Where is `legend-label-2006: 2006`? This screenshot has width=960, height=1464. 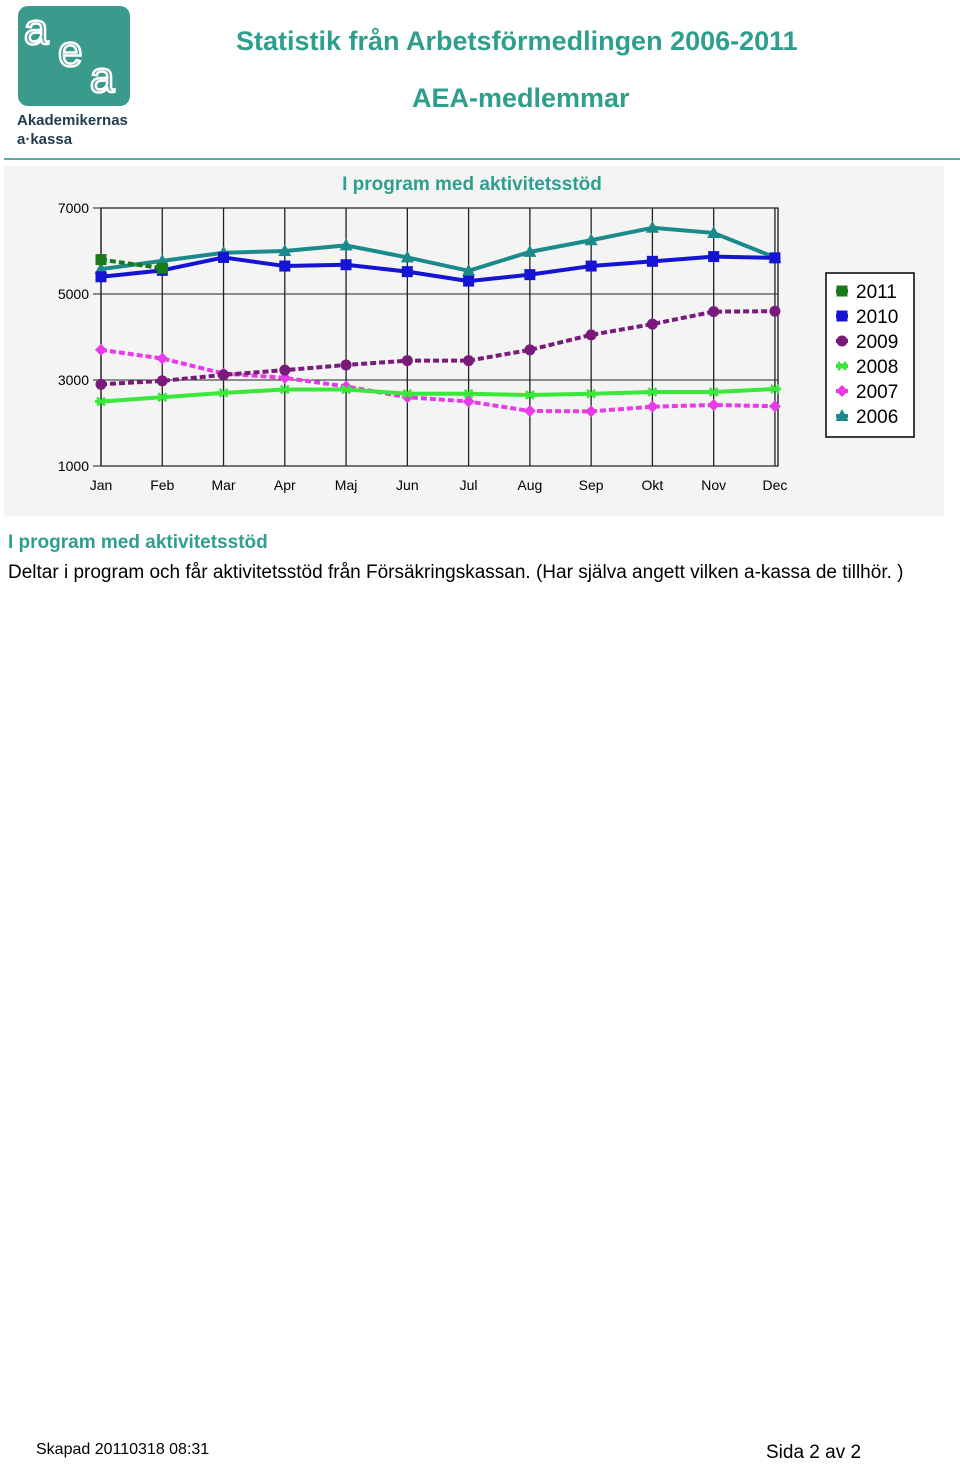 legend-label-2006: 2006 is located at coordinates (877, 417).